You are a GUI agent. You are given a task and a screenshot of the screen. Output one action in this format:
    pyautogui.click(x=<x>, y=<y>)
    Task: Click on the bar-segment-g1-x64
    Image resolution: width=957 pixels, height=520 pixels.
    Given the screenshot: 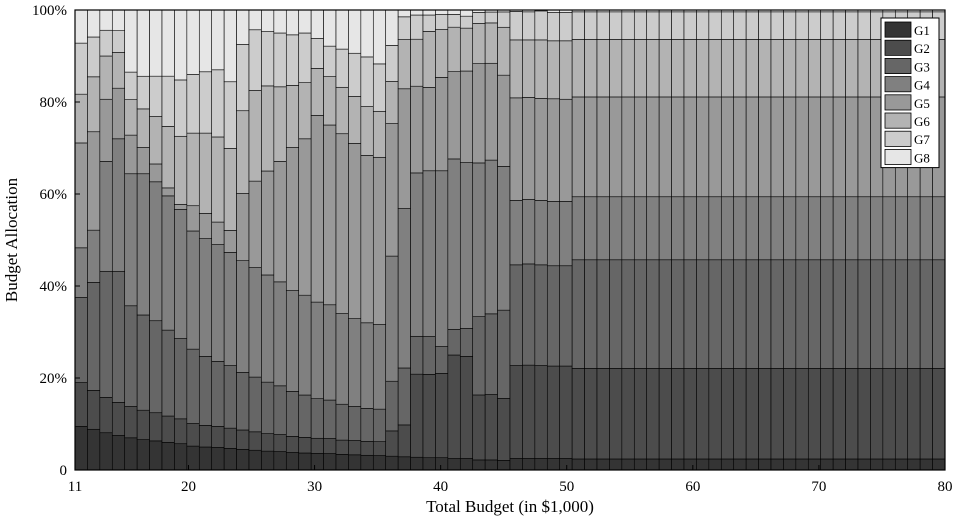 What is the action you would take?
    pyautogui.click(x=740, y=464)
    